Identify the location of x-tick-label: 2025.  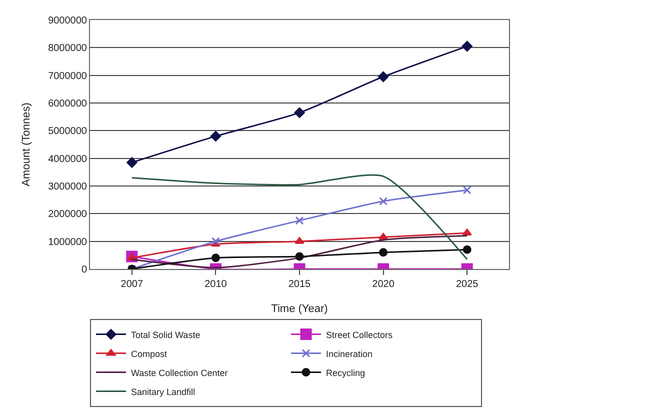
(467, 284).